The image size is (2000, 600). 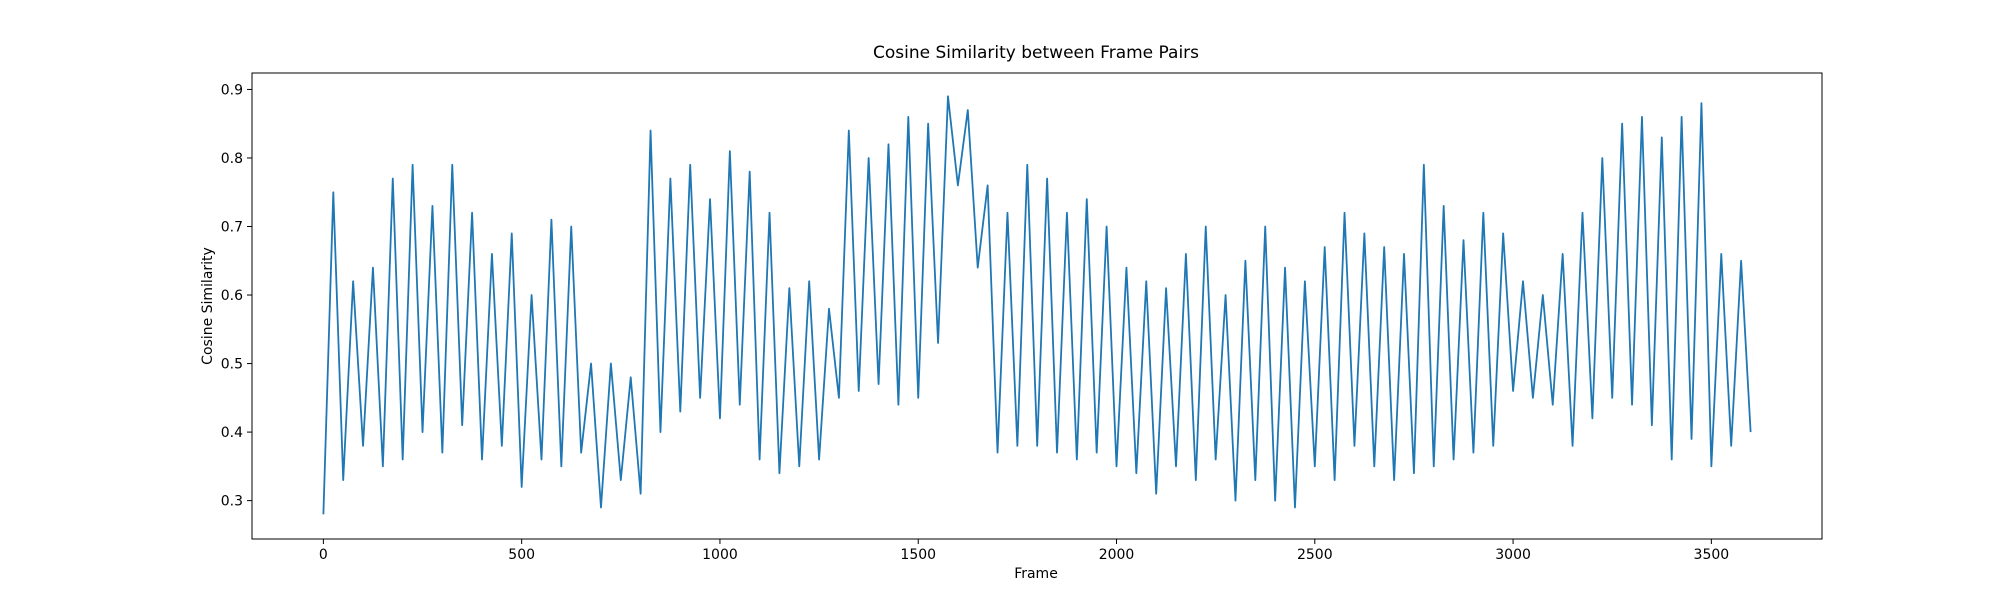 What do you see at coordinates (720, 555) in the screenshot?
I see `x-tick-label: 1000` at bounding box center [720, 555].